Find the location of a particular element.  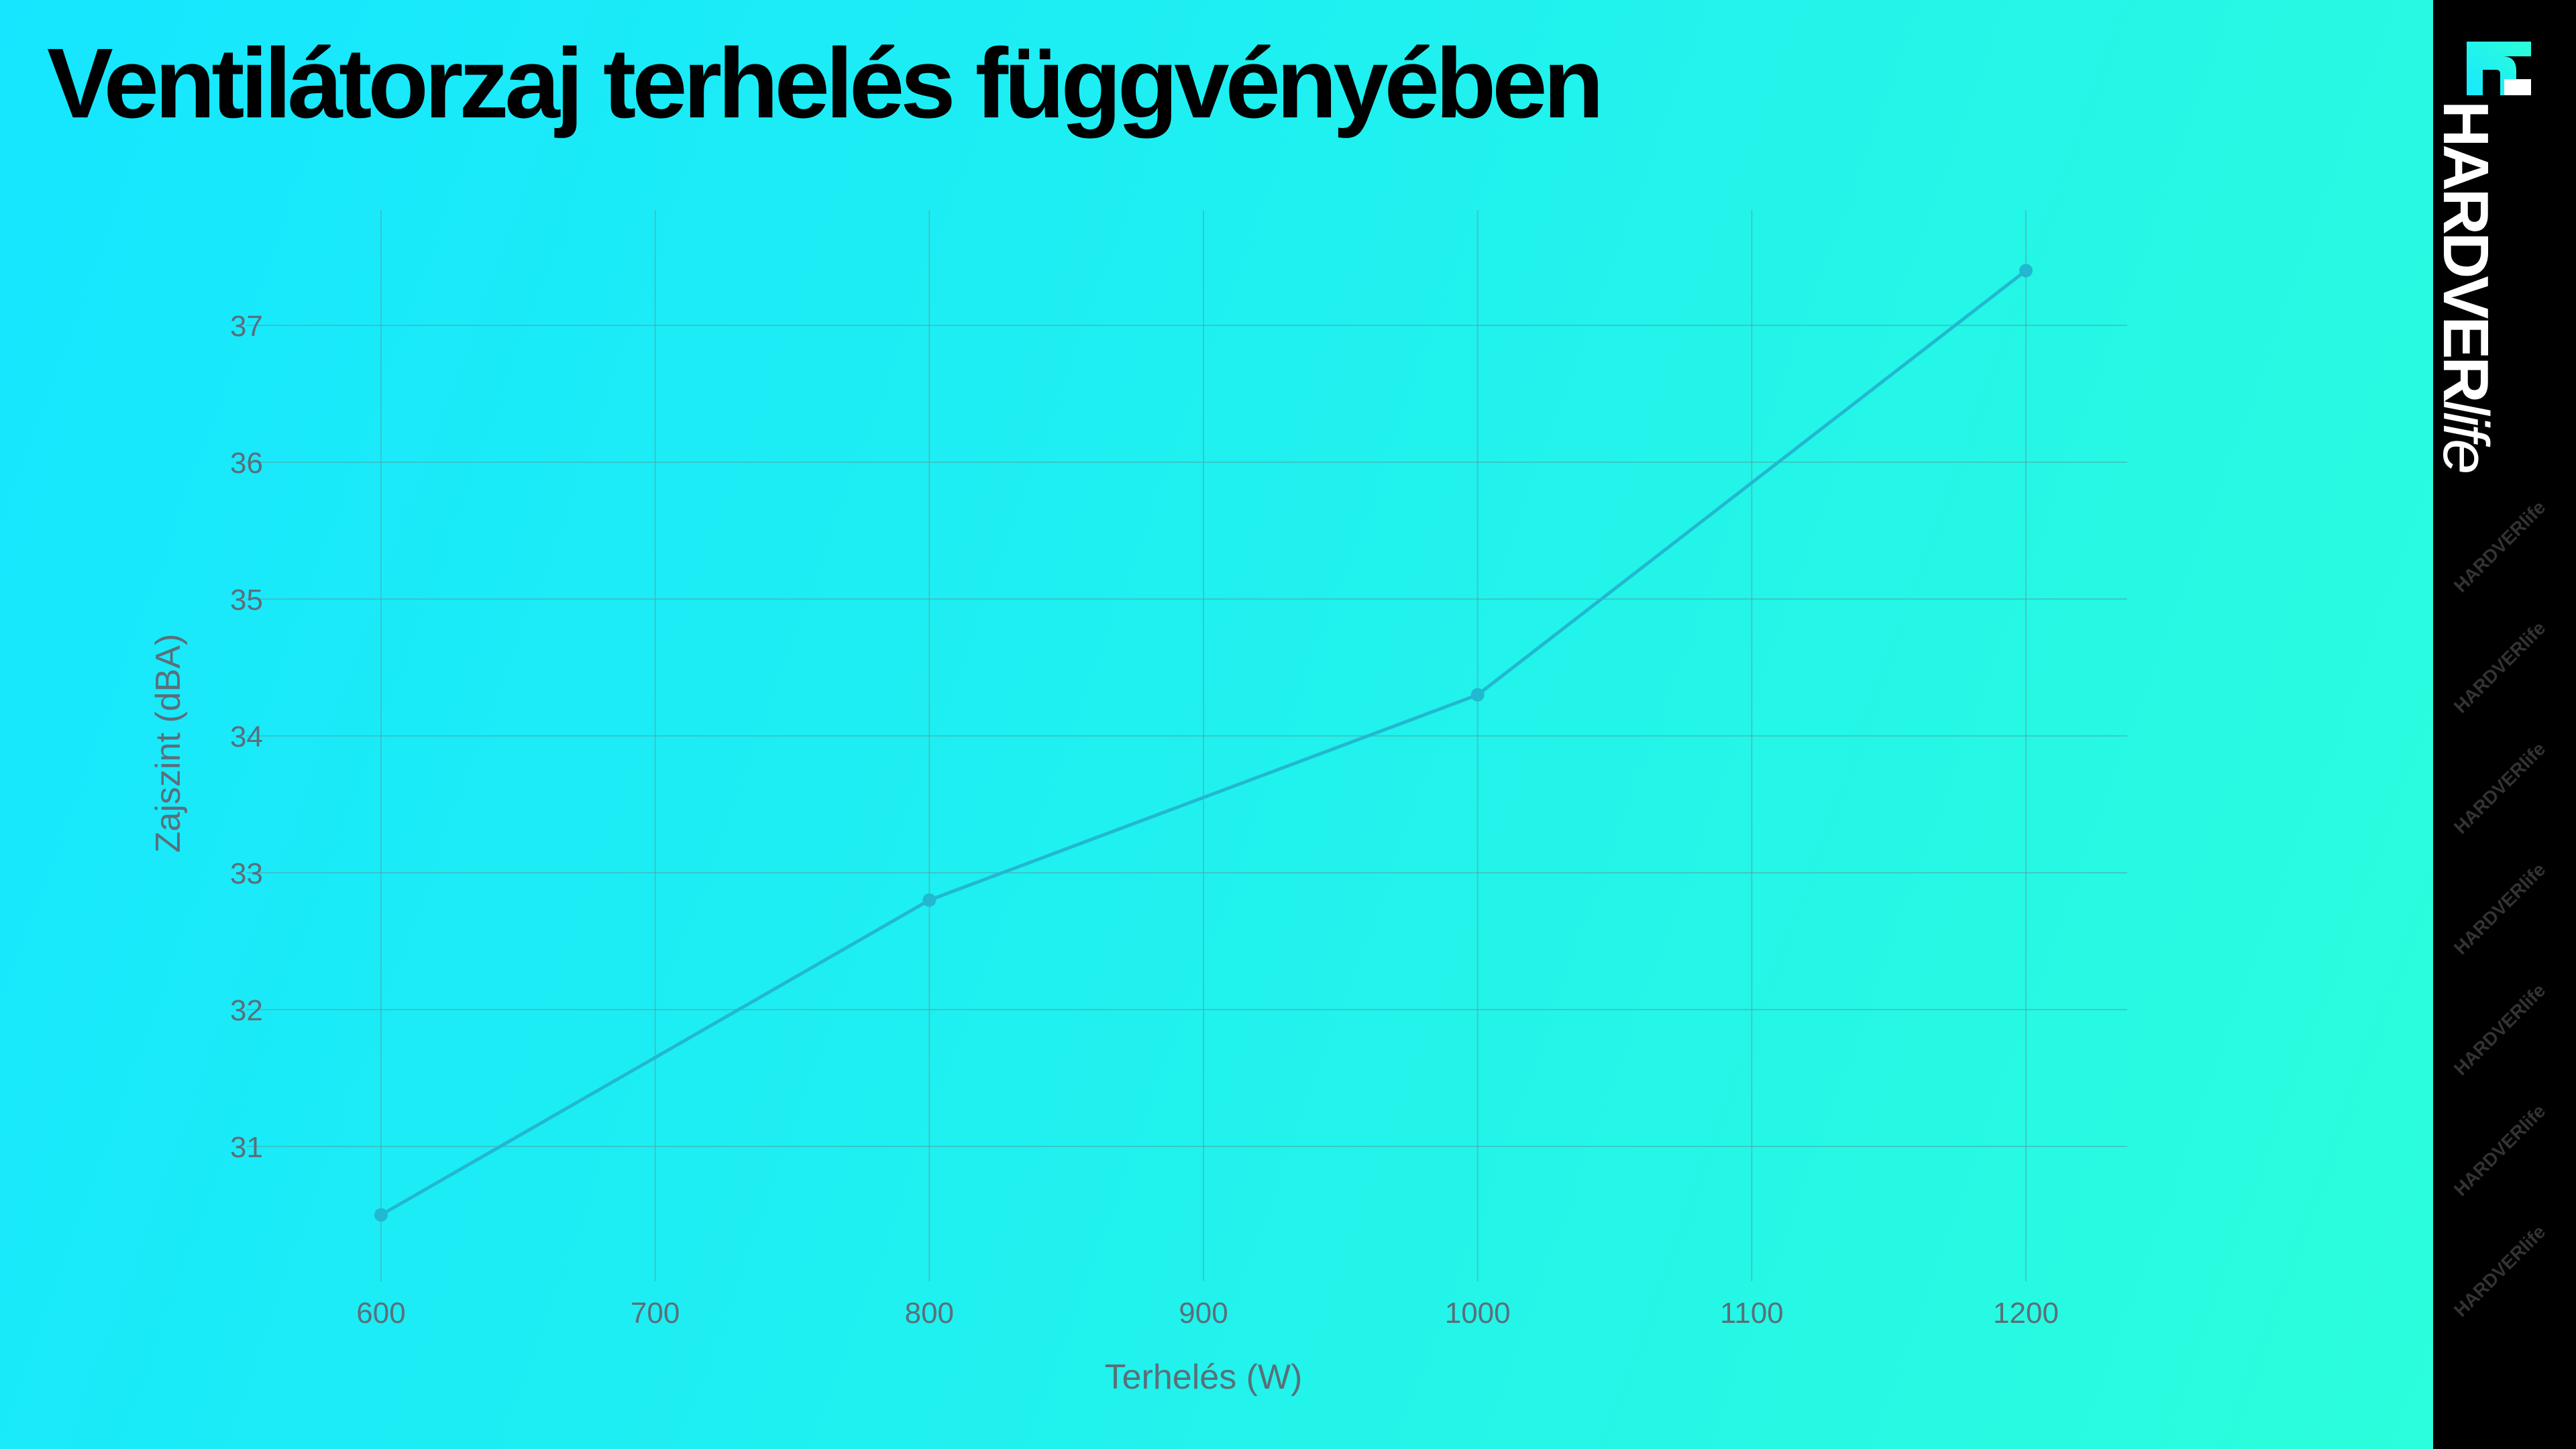

y-tick-label: 37 is located at coordinates (246, 326).